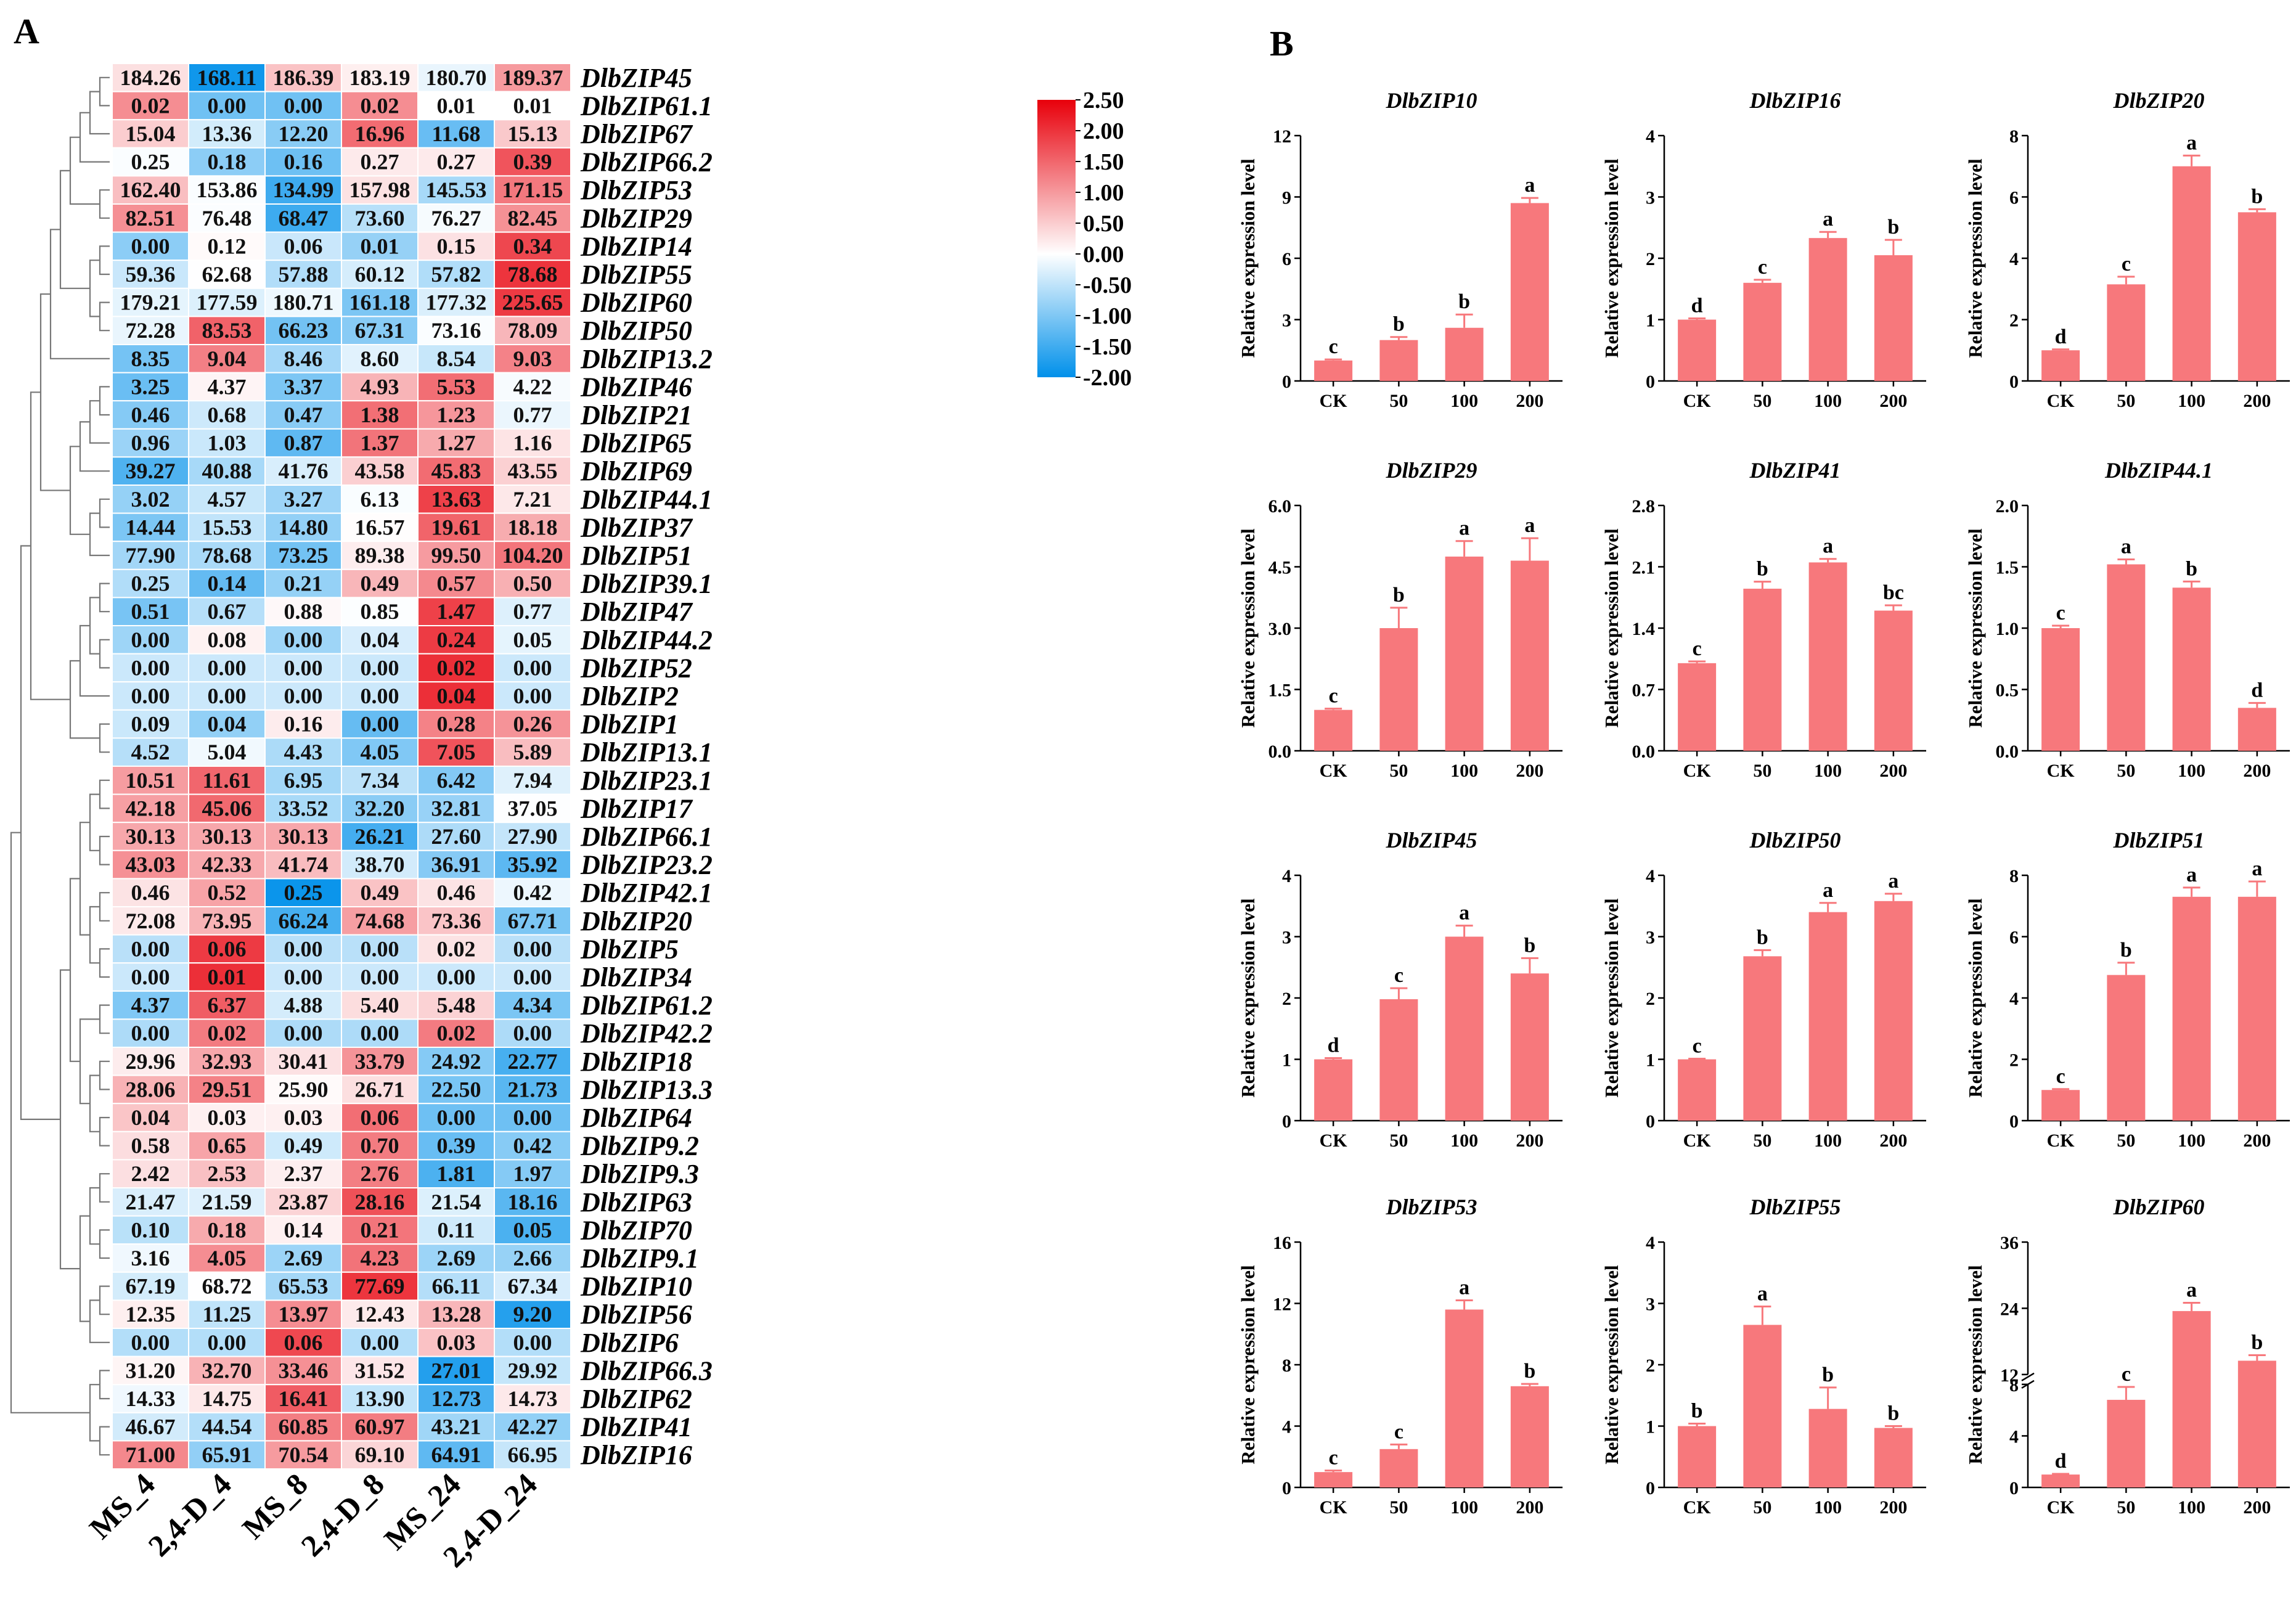 This screenshot has width=2296, height=1607. I want to click on heatmap-cell-value: 134.99, so click(303, 190).